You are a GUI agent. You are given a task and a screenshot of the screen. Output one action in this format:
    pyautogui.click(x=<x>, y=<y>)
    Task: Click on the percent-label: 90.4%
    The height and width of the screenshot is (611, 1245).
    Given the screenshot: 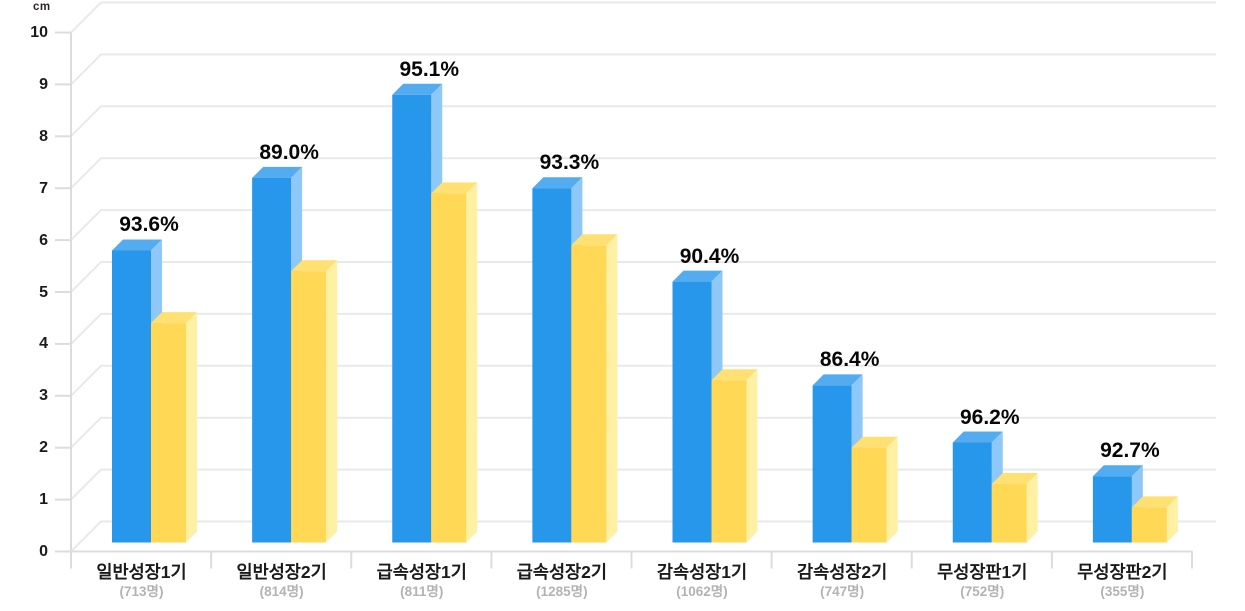 What is the action you would take?
    pyautogui.click(x=709, y=256)
    